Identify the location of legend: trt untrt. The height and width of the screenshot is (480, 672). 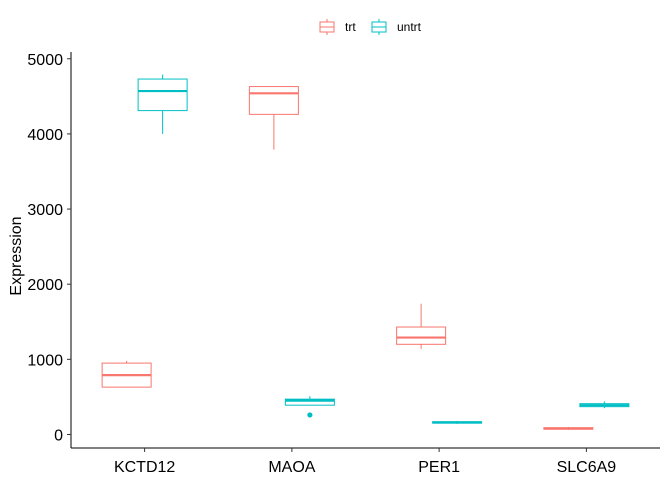
(370, 27).